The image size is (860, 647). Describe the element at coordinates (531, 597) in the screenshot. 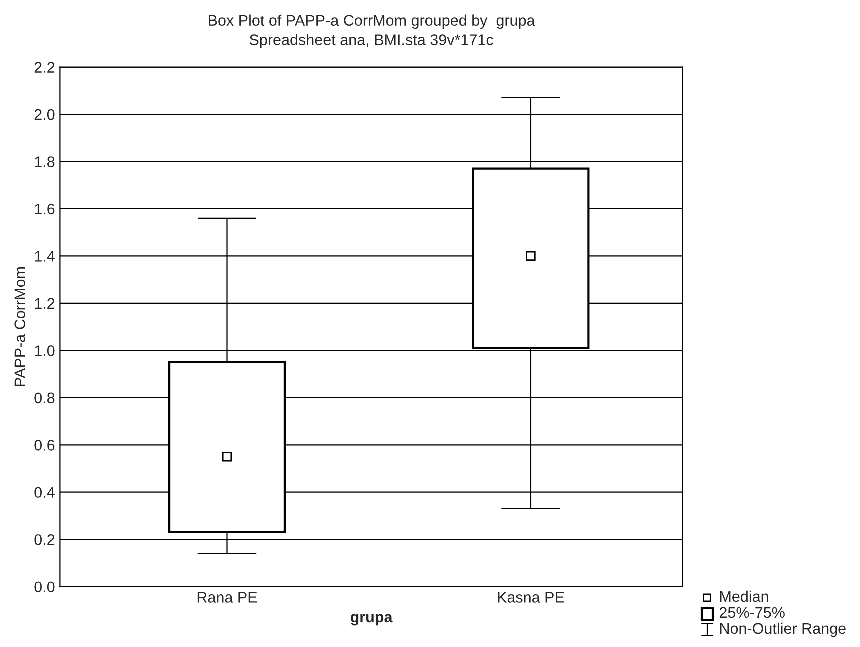

I see `x-tick-label: Kasna PE` at that location.